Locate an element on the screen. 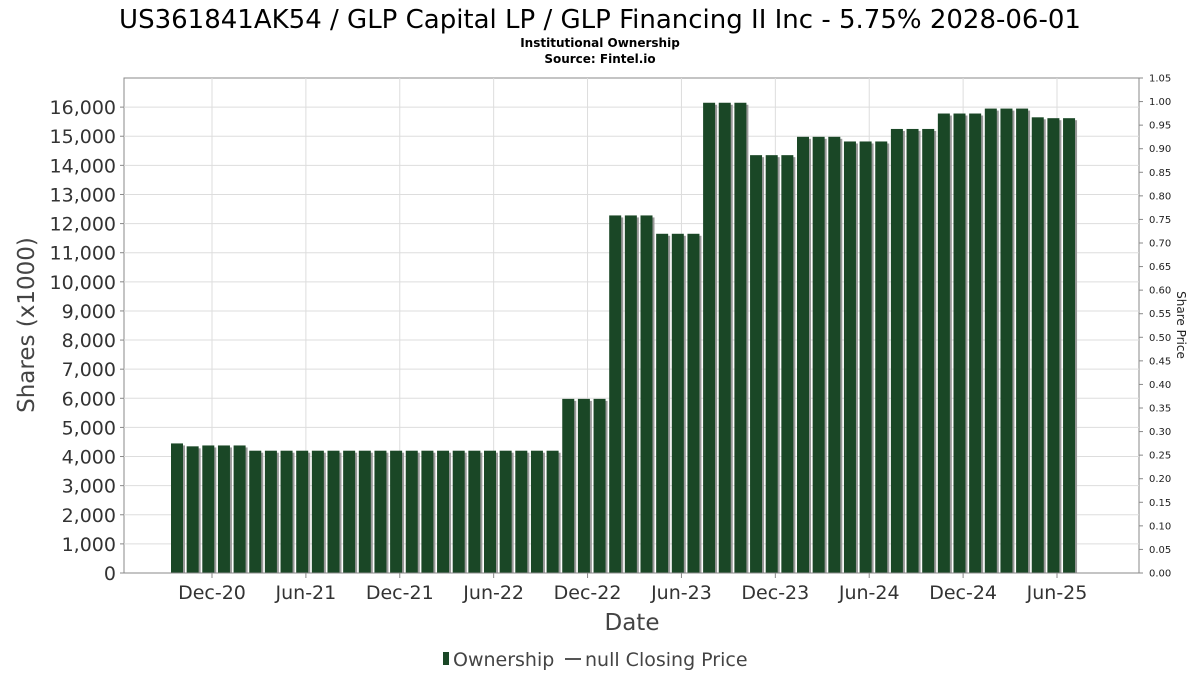 The width and height of the screenshot is (1200, 675). y2-tick-label: 0.85 is located at coordinates (1160, 173).